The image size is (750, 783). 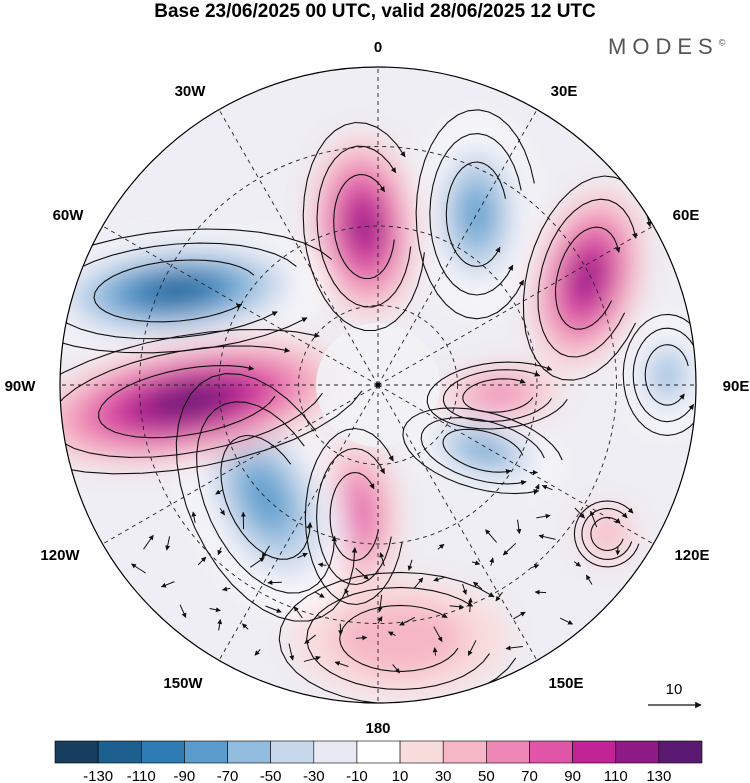 I want to click on lon-label-150w: 150W, so click(x=183, y=683).